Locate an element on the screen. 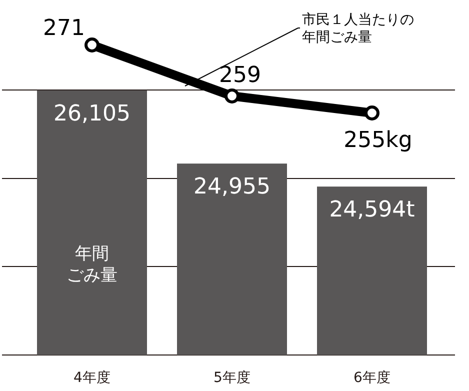 This screenshot has height=391, width=469. data-label: 271 is located at coordinates (64, 28).